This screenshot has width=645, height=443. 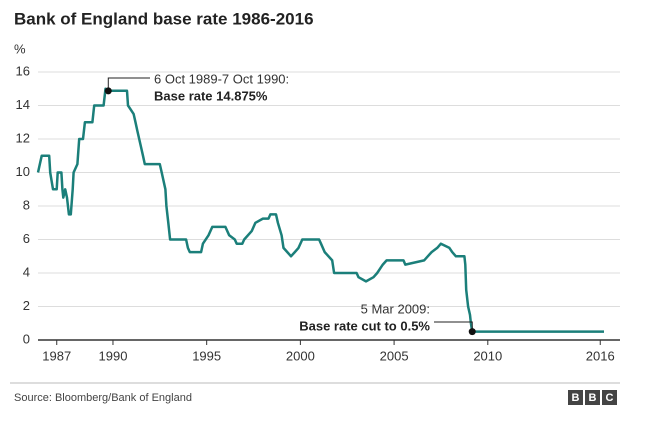 I want to click on x-tick-label: 2005, so click(x=394, y=355).